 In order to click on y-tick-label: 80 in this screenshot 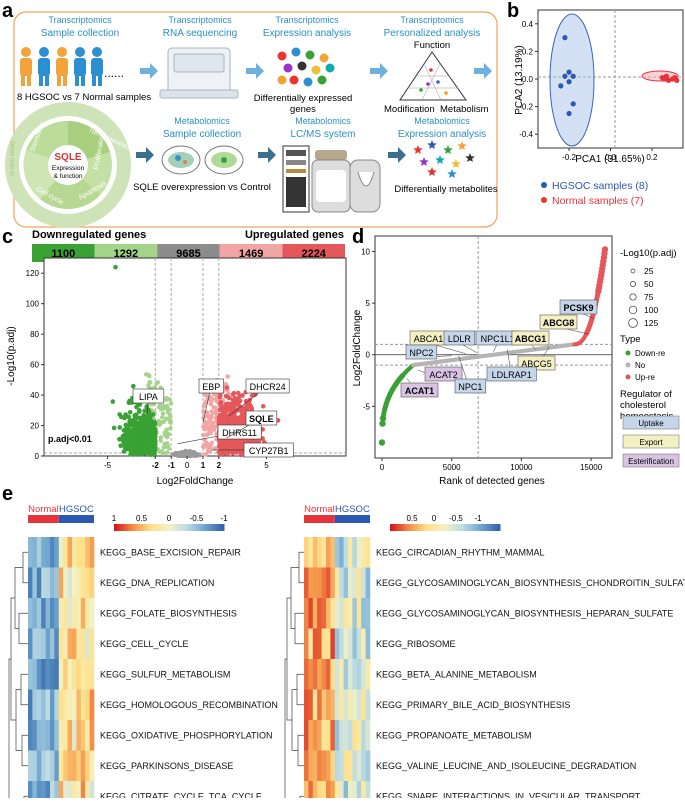, I will do `click(34, 334)`.